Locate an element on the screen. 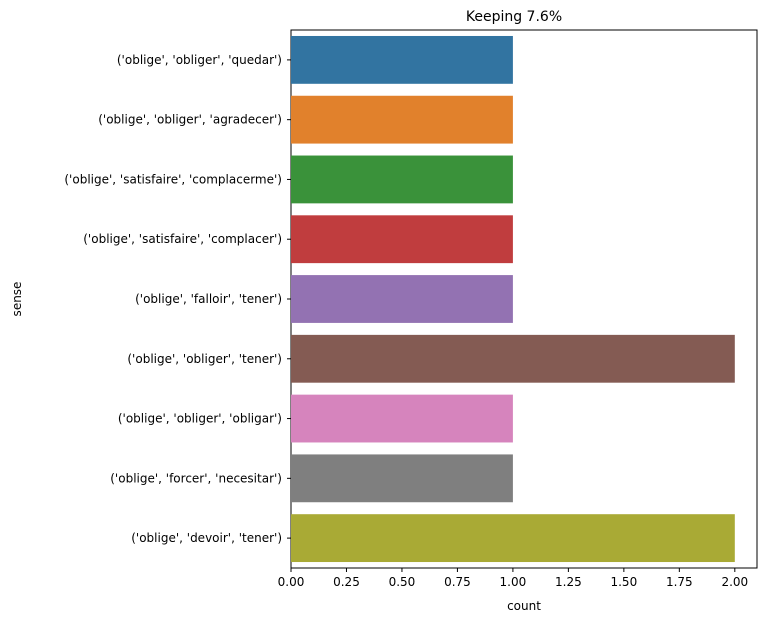 The image size is (767, 622). x-tick-label: 1.00 is located at coordinates (513, 582).